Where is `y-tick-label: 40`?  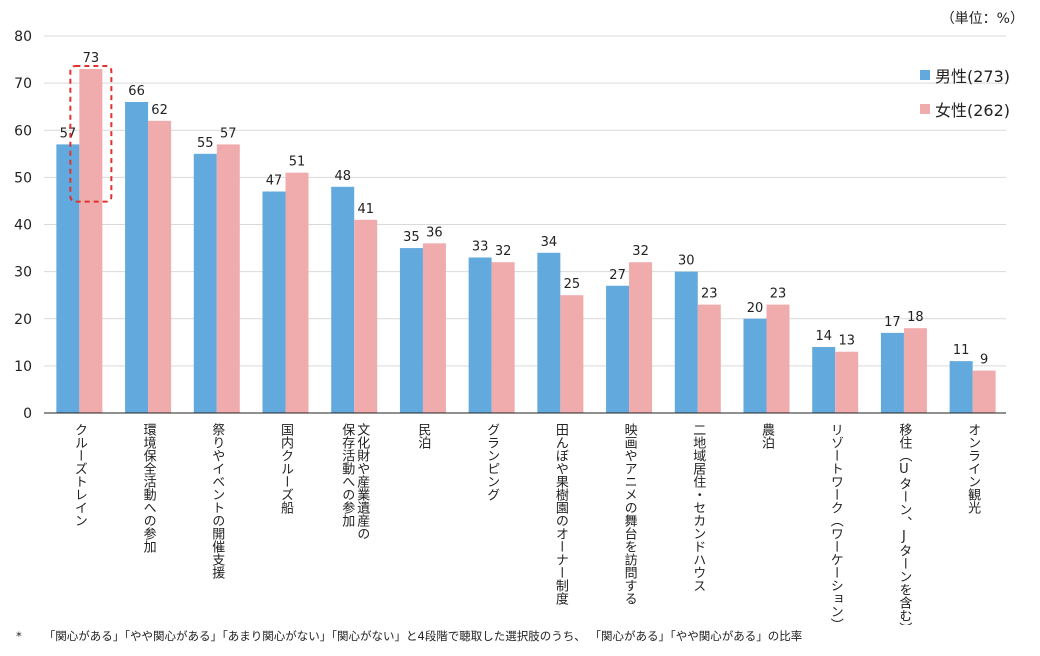 y-tick-label: 40 is located at coordinates (23, 226).